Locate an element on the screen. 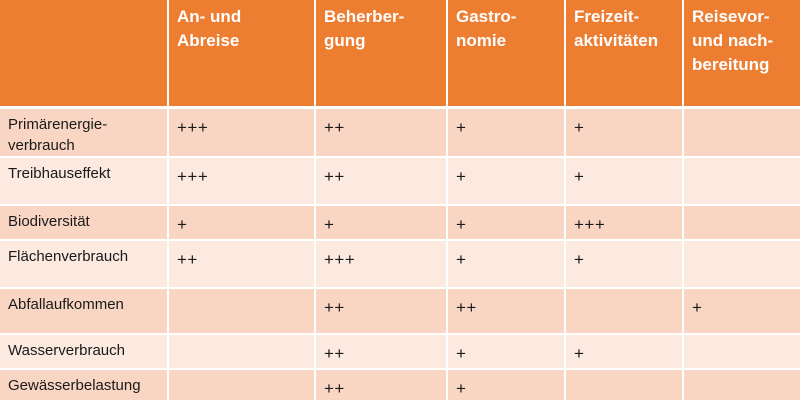  table-row: Abfallaufkommen ++ ++ + is located at coordinates (400, 311).